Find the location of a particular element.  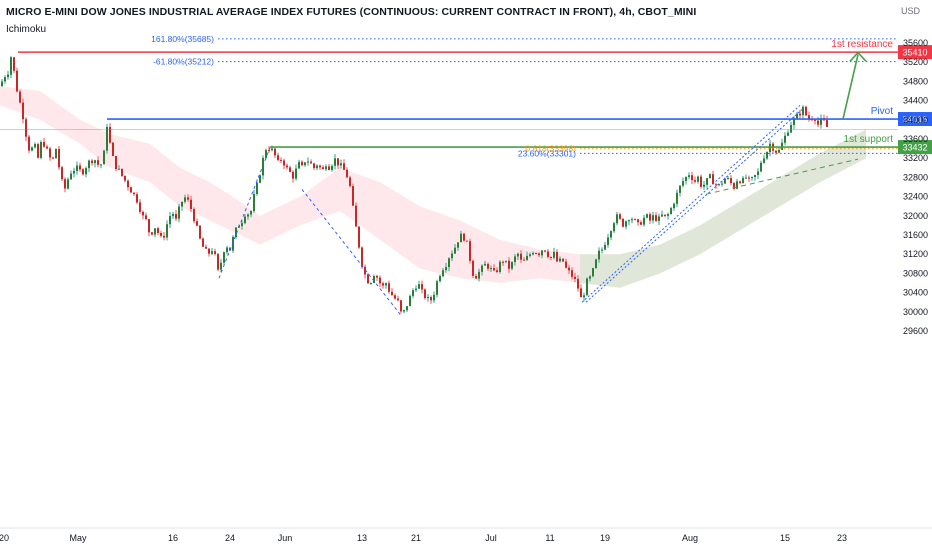

price-tag-34016: 34016 is located at coordinates (914, 120).